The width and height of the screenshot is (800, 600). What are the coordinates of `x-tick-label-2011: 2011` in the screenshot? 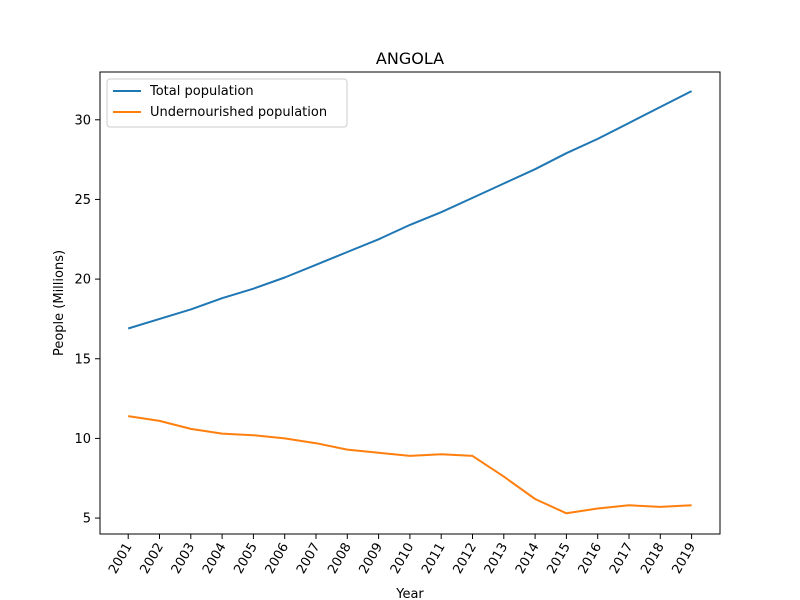 It's located at (434, 559).